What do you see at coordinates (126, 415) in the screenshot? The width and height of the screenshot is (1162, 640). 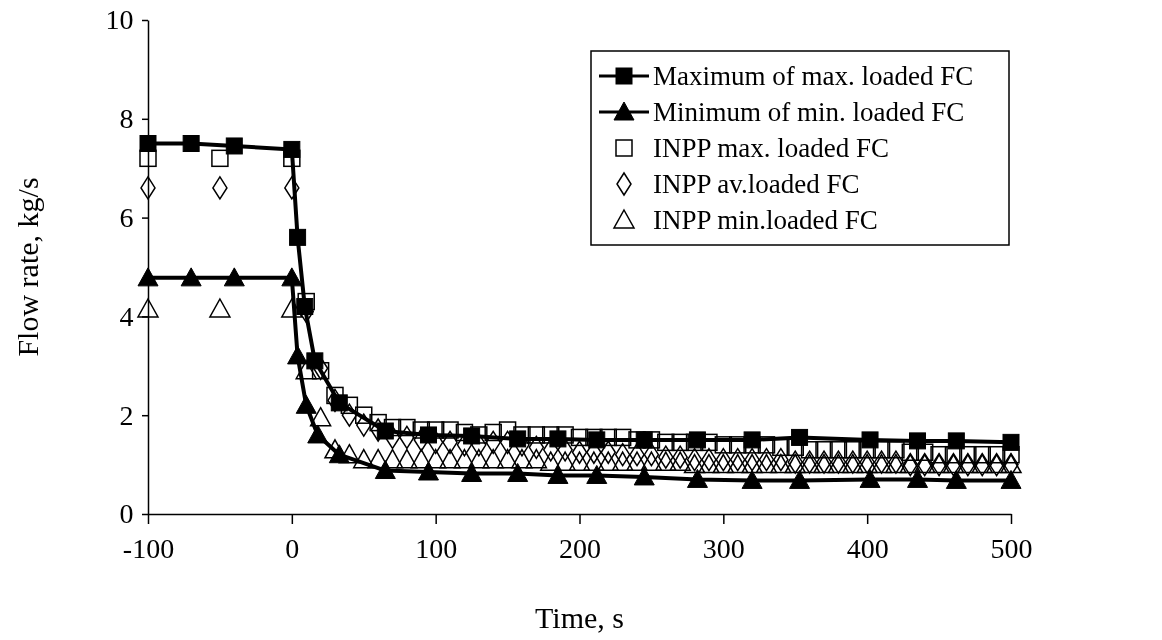 I see `y-tick-label: 2` at bounding box center [126, 415].